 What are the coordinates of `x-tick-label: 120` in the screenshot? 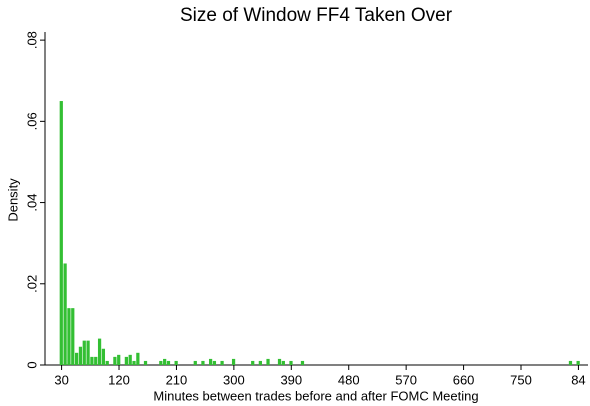 It's located at (119, 379).